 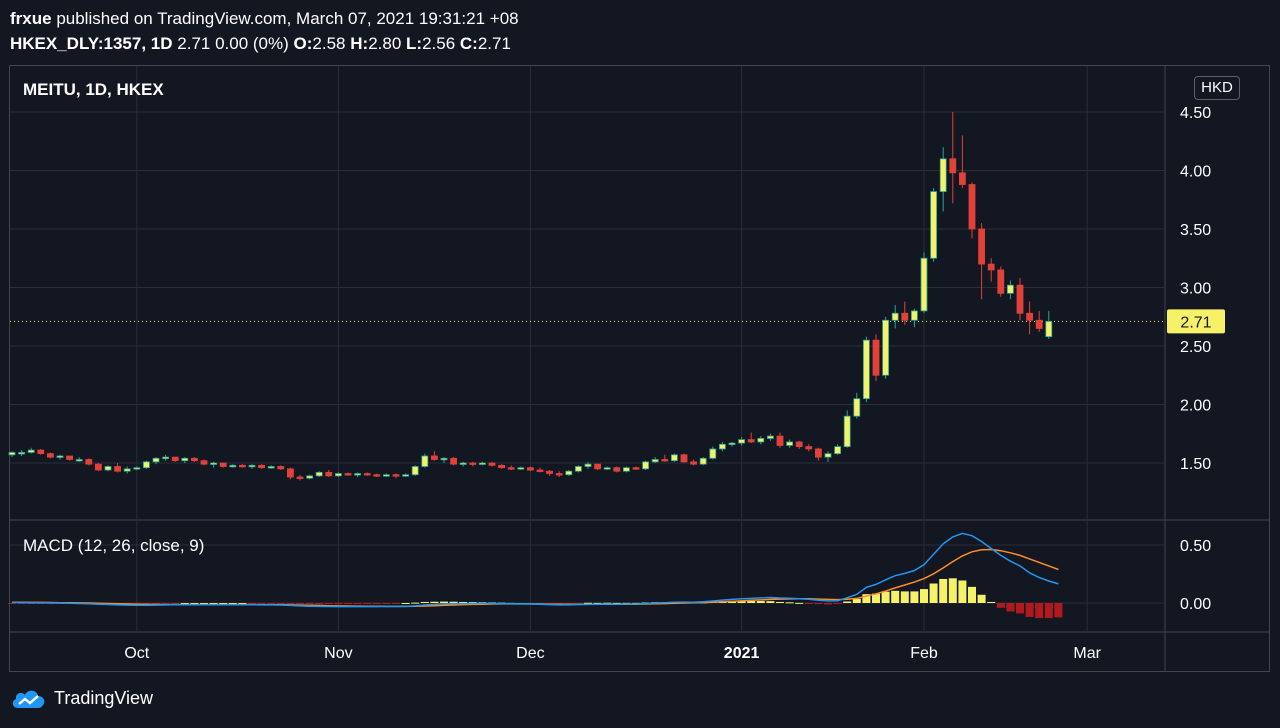 I want to click on footer-brand: TradingView, so click(x=81, y=698).